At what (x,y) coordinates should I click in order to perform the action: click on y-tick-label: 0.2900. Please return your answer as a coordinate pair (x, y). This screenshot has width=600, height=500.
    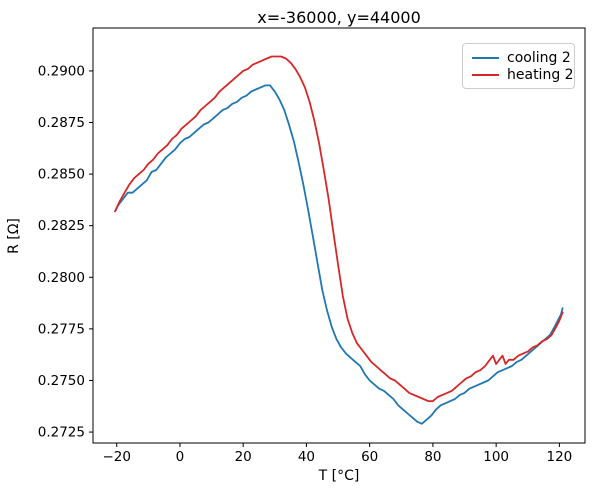
    Looking at the image, I should click on (61, 71).